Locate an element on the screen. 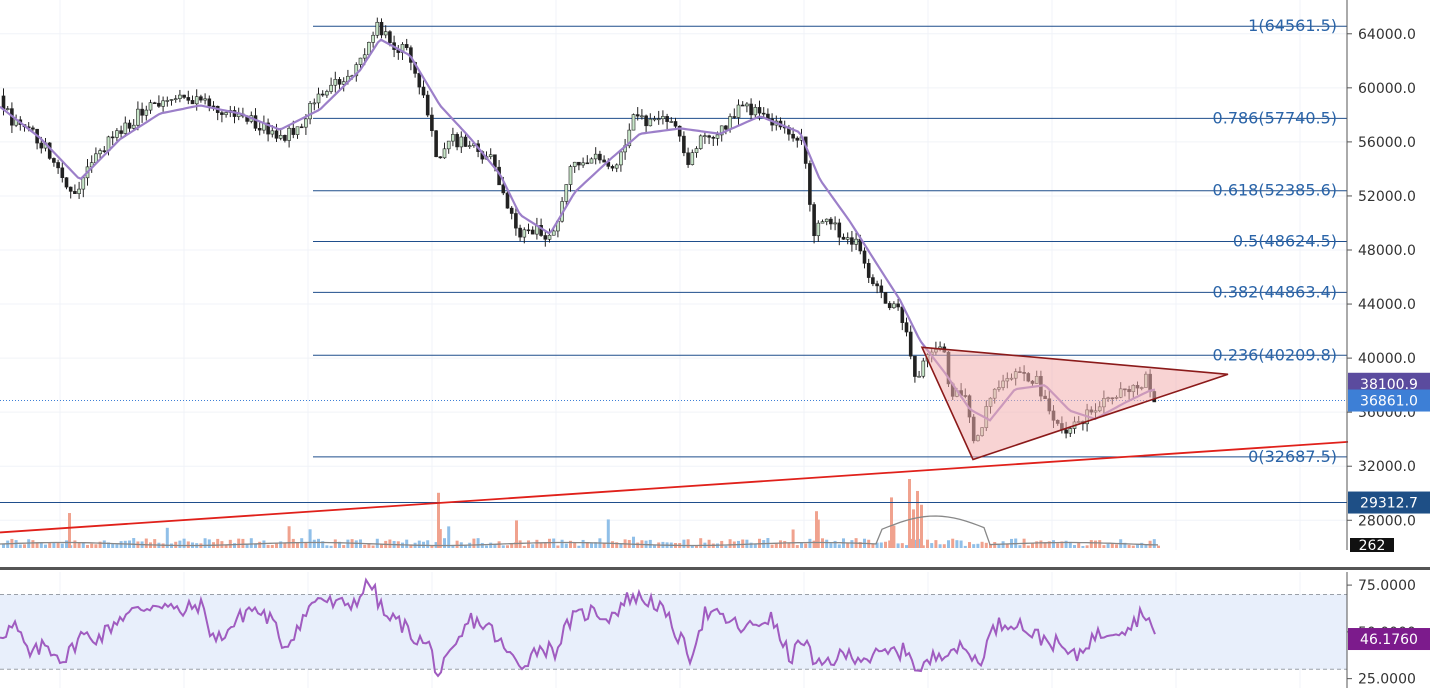 The height and width of the screenshot is (688, 1430). price-tick-label: 64000.0 is located at coordinates (1387, 35).